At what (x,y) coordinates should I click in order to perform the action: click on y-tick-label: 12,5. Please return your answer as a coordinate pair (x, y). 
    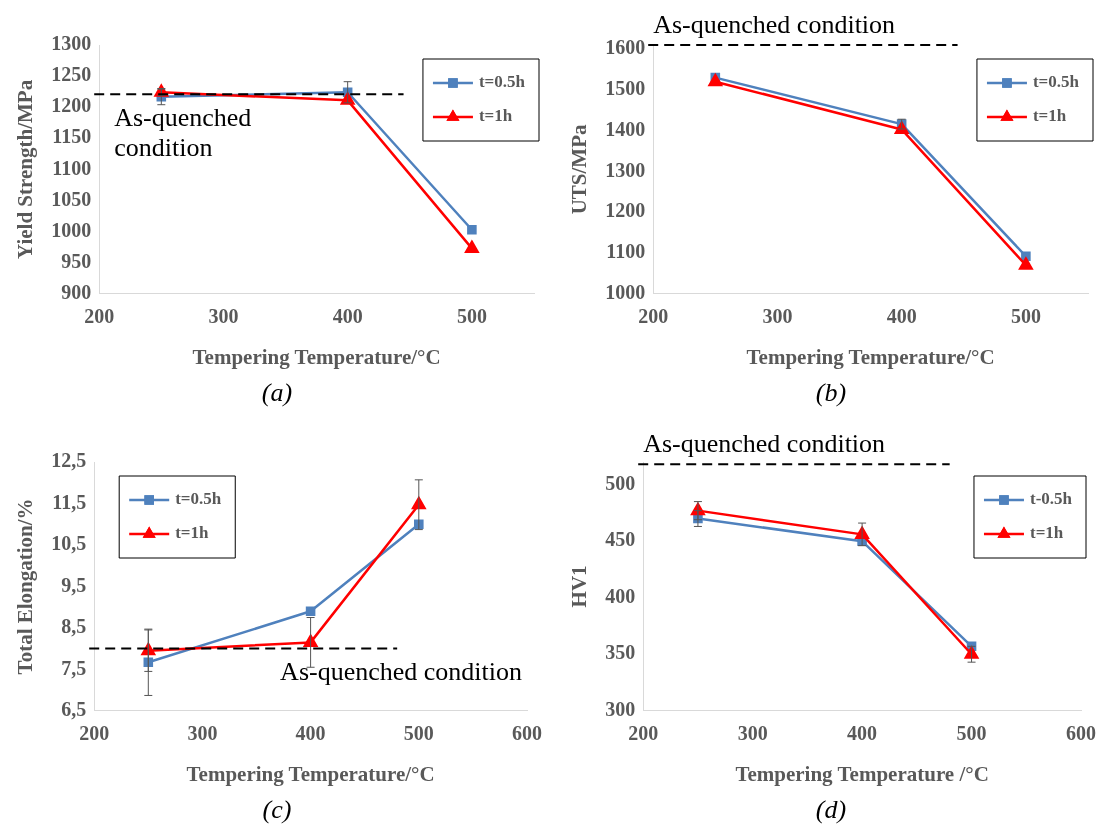
    Looking at the image, I should click on (69, 460).